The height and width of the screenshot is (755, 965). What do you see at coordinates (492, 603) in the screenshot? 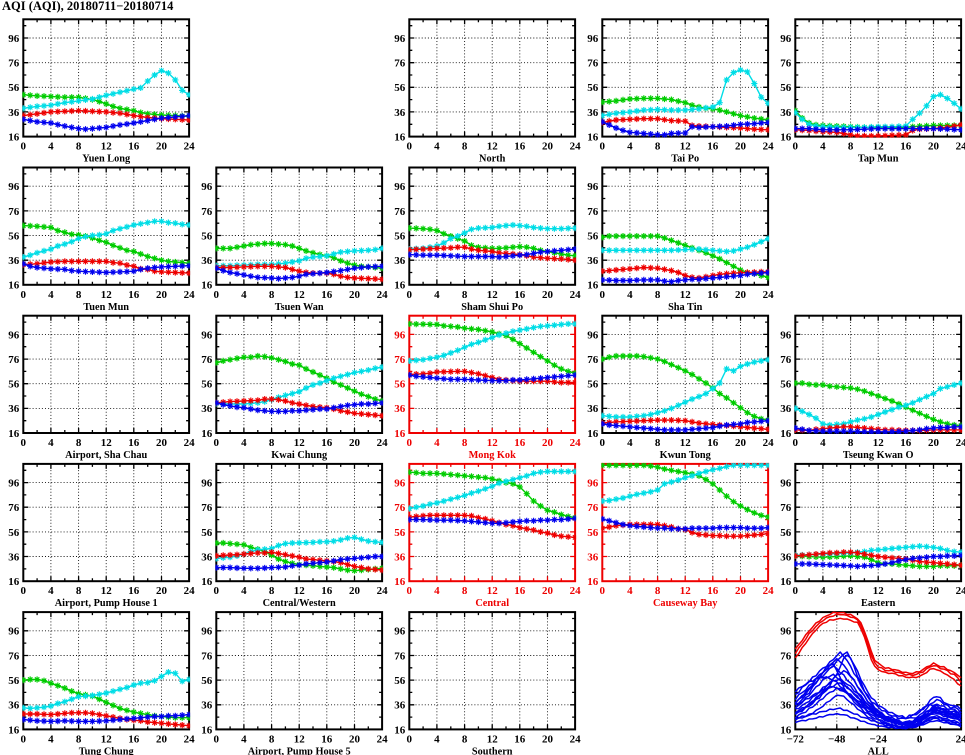
I see `svg-text: Central` at bounding box center [492, 603].